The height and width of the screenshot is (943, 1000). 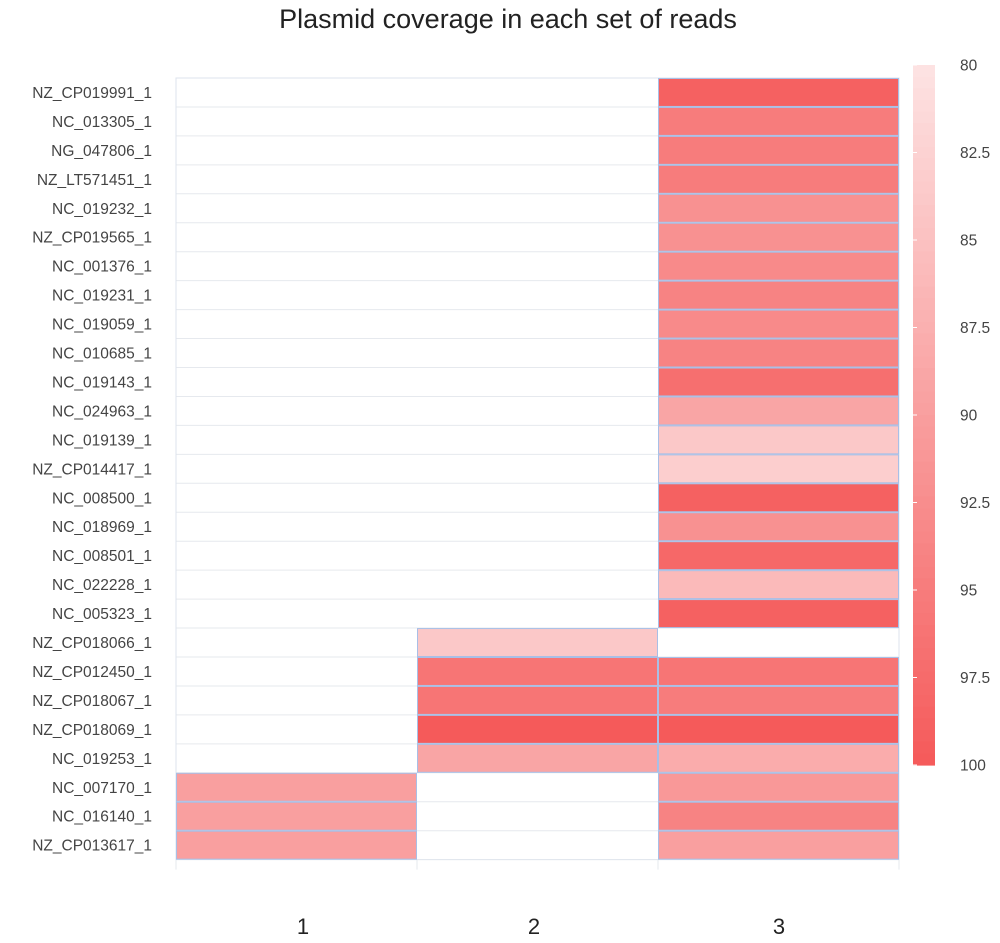 What do you see at coordinates (102, 354) in the screenshot?
I see `y-tick-label: NC_010685_1` at bounding box center [102, 354].